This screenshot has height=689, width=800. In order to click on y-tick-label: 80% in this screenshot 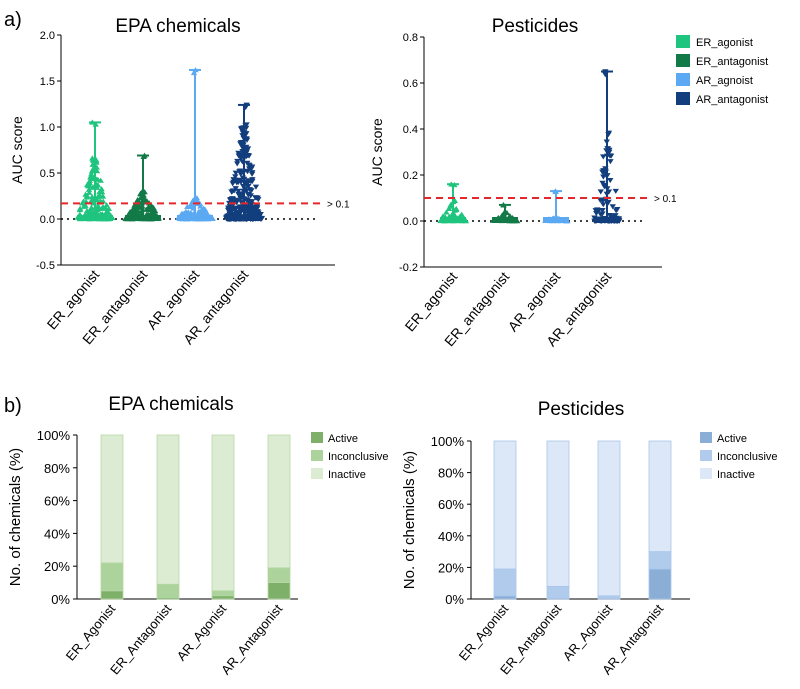, I will do `click(451, 473)`.